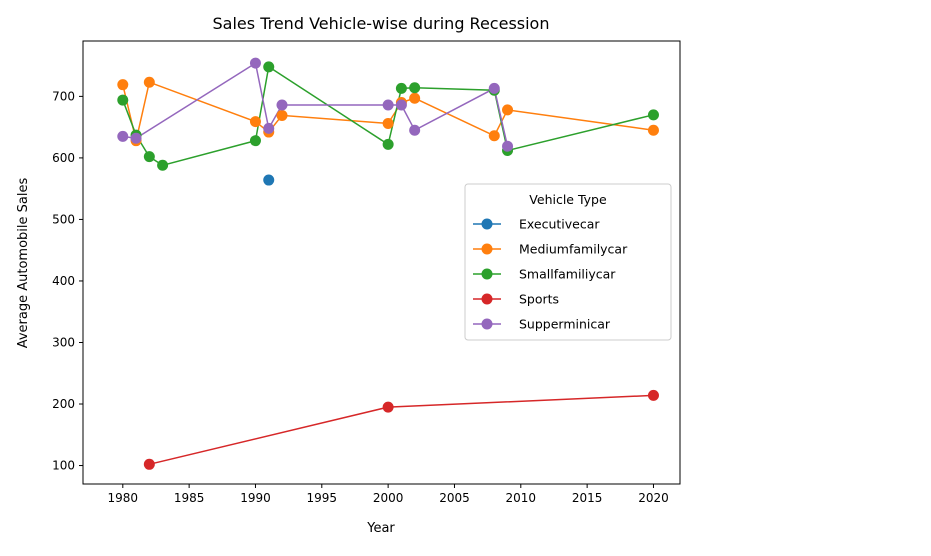  What do you see at coordinates (63, 342) in the screenshot?
I see `y-tick-label: 300` at bounding box center [63, 342].